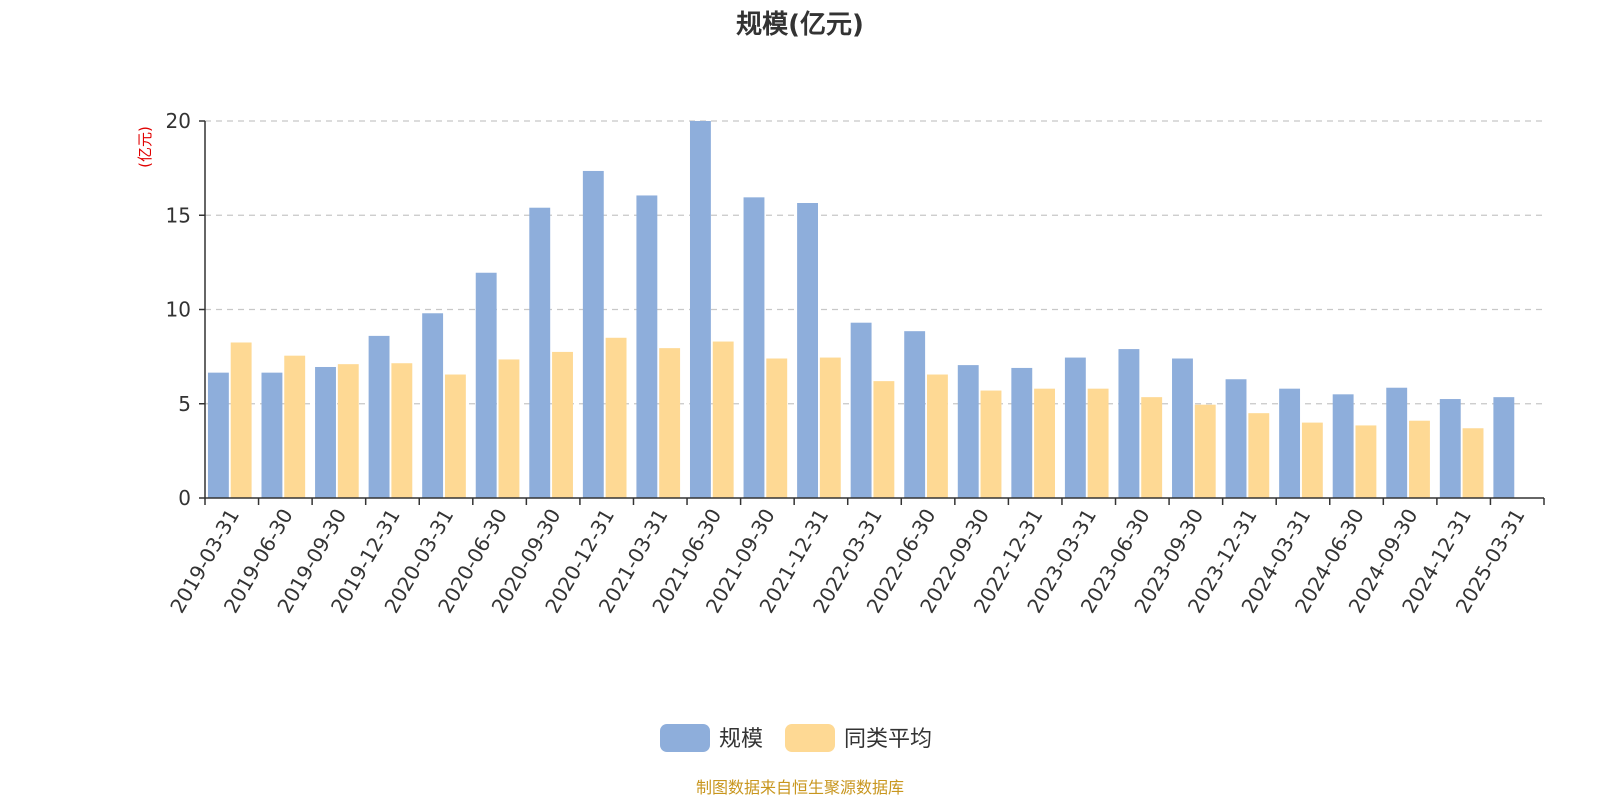  Describe the element at coordinates (178, 215) in the screenshot. I see `y-tick-label: 15` at that location.